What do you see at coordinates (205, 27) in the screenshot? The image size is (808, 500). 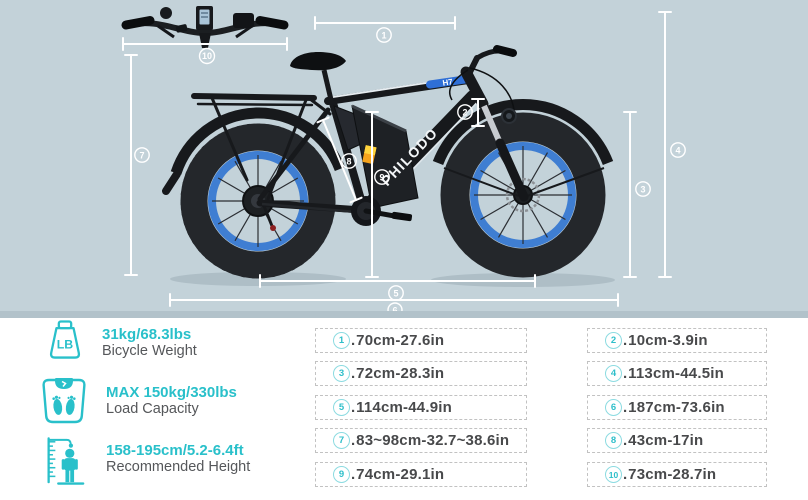 I see `handlebar-top-view` at bounding box center [205, 27].